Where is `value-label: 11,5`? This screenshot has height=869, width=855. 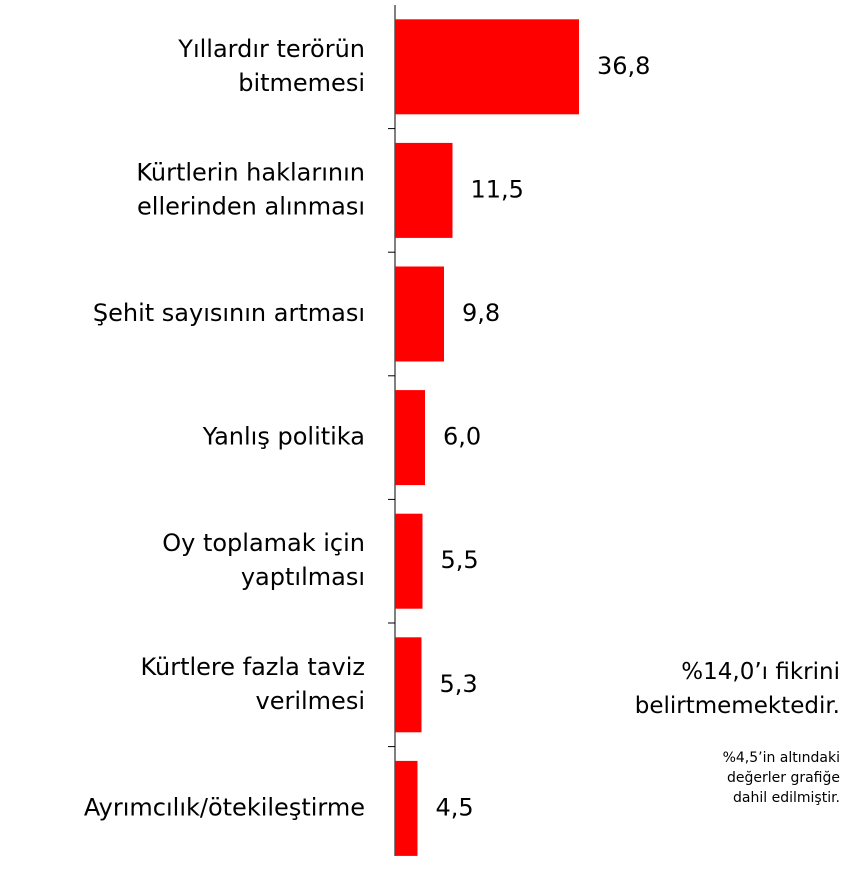 value-label: 11,5 is located at coordinates (497, 189).